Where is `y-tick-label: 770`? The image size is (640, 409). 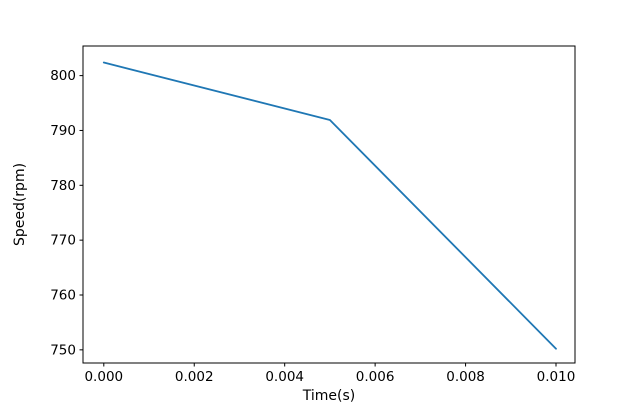
y-tick-label: 770 is located at coordinates (63, 241).